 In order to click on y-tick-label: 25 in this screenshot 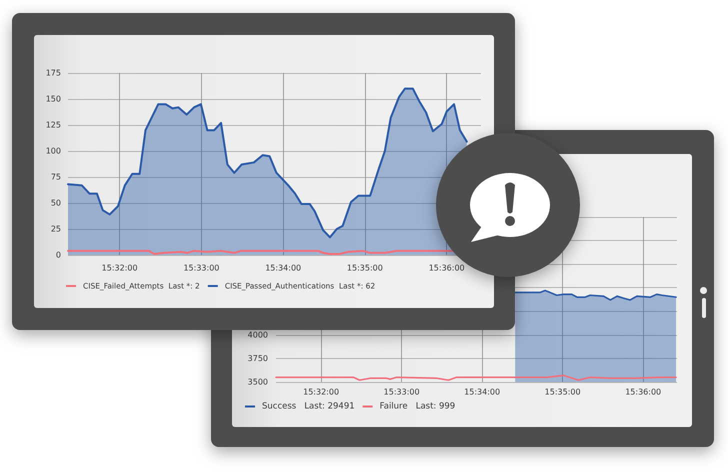, I will do `click(55, 229)`.